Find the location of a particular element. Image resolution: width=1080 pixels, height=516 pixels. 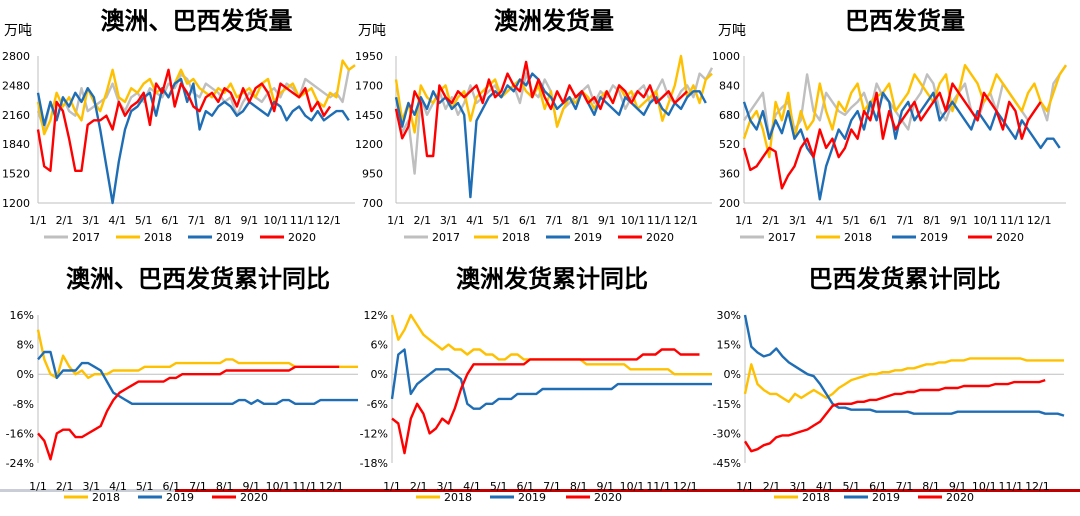

y-tick-label: -15% is located at coordinates (727, 404).